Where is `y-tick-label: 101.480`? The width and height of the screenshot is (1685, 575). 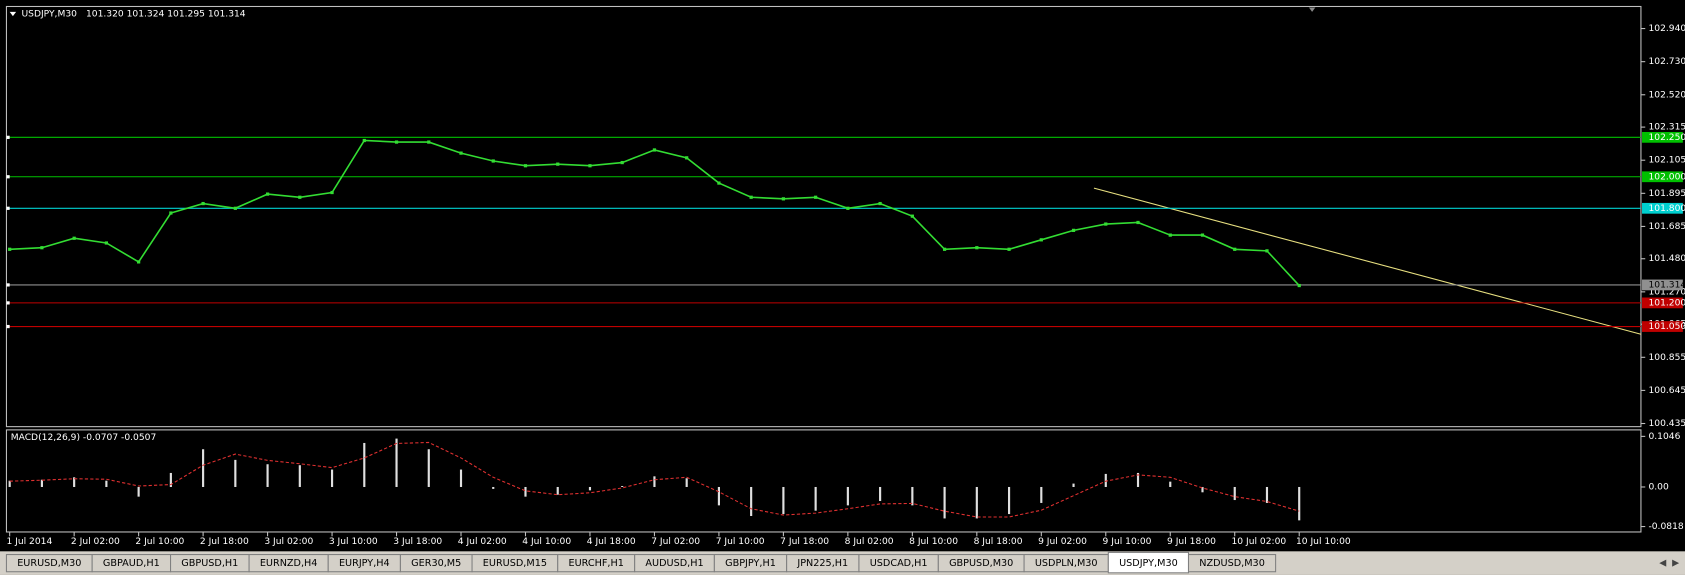
y-tick-label: 101.480 is located at coordinates (1666, 259).